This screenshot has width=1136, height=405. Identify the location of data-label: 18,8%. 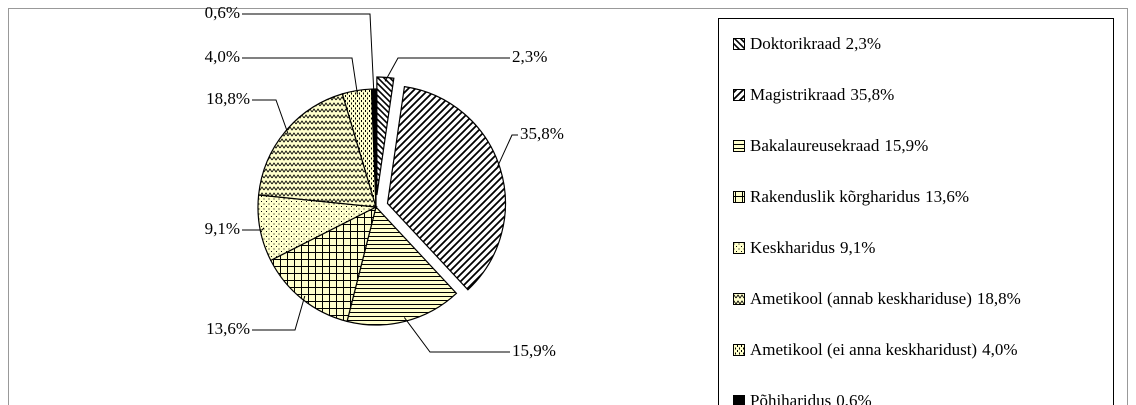
(228, 98).